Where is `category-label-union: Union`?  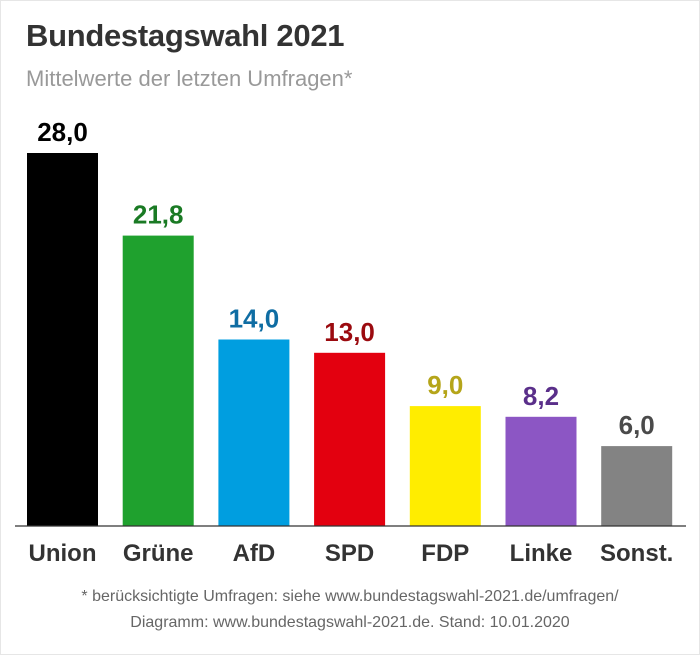 category-label-union: Union is located at coordinates (63, 553).